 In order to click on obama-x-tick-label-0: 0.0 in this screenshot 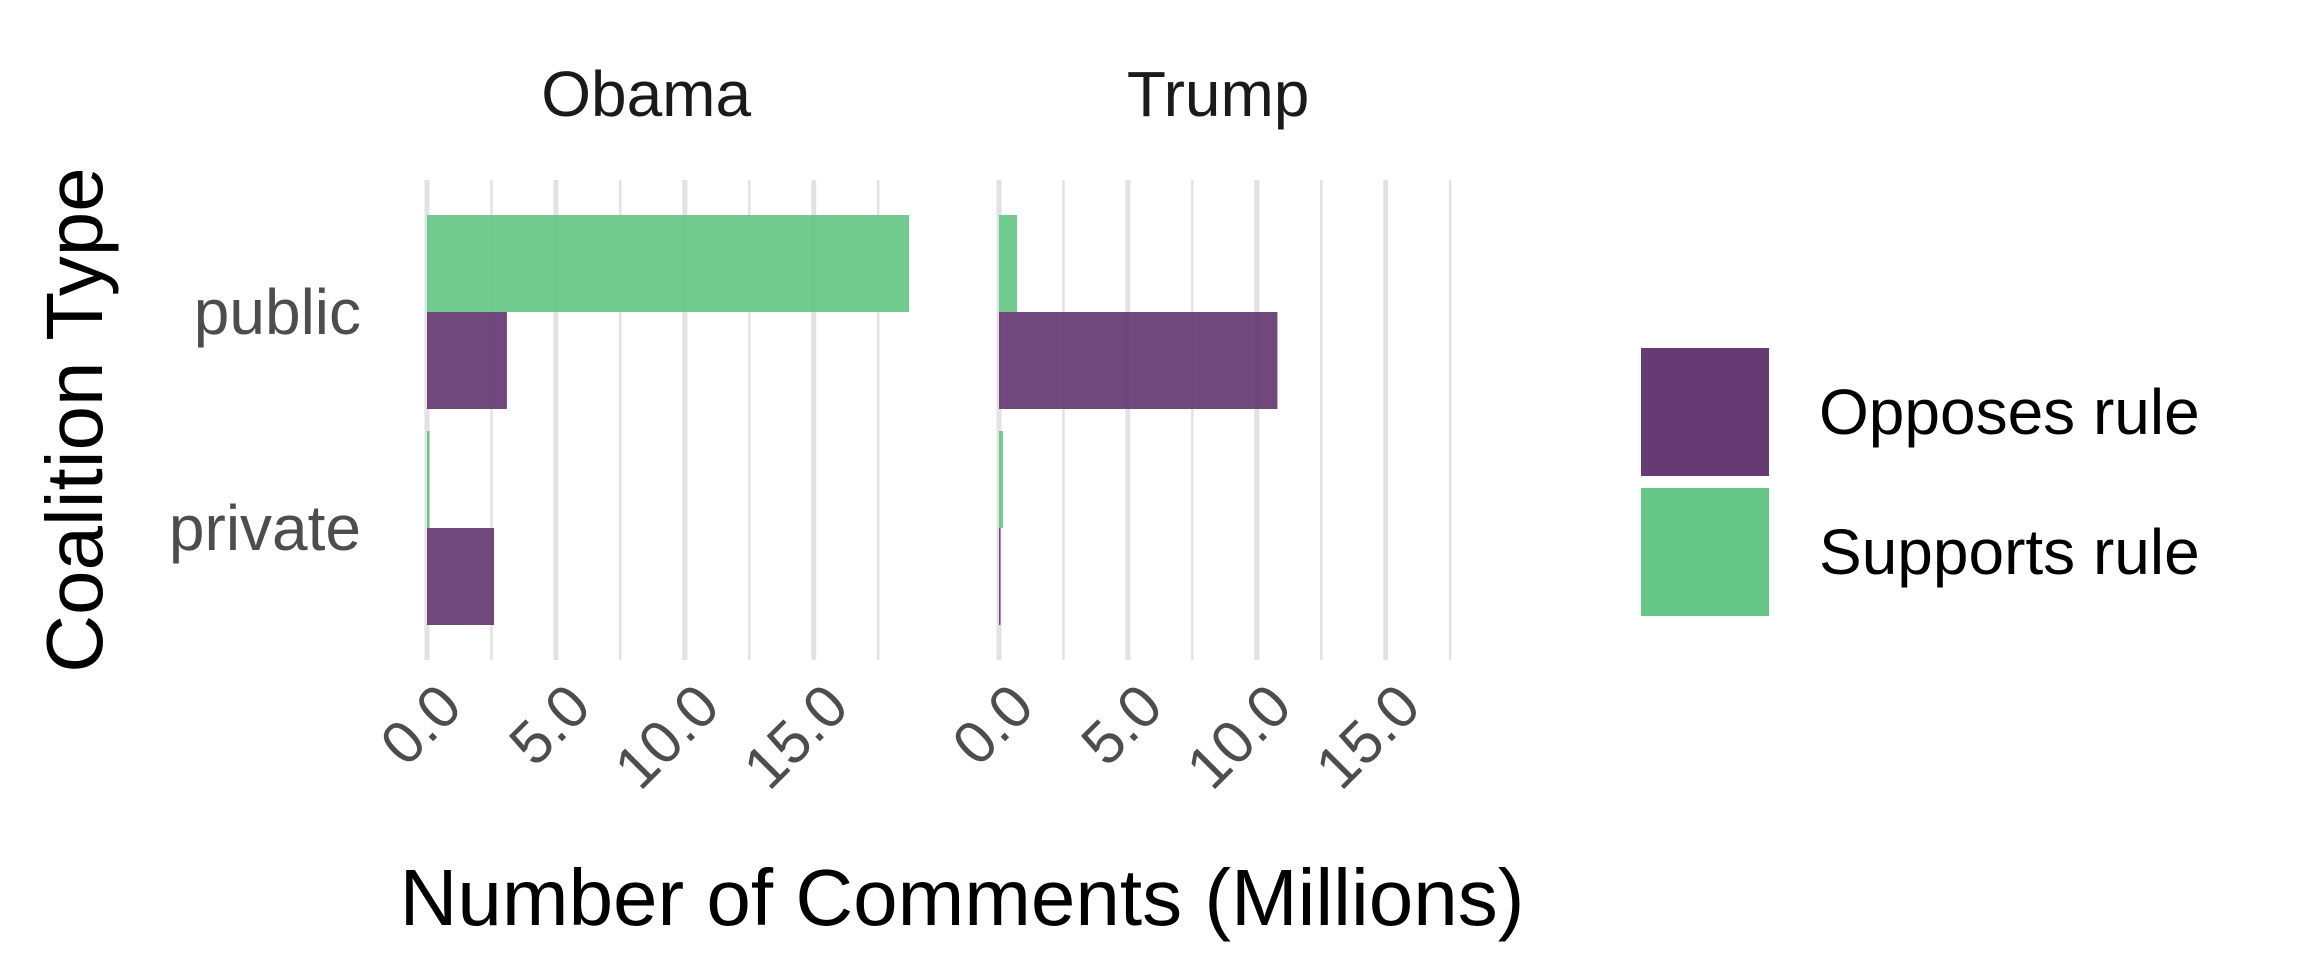, I will do `click(421, 725)`.